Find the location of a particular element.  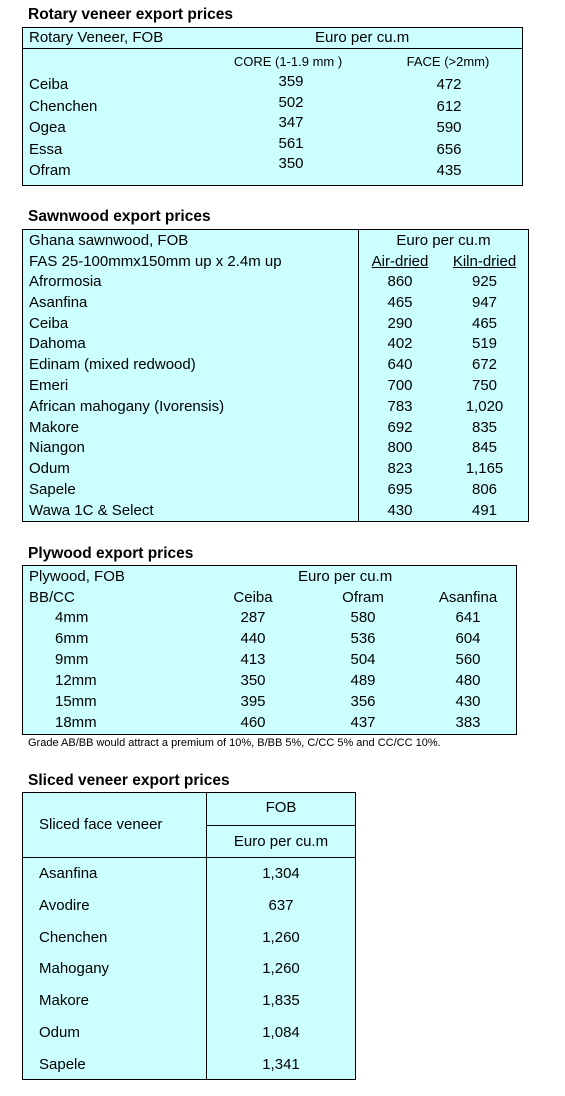

rotary-species: Ogea is located at coordinates (47, 127).